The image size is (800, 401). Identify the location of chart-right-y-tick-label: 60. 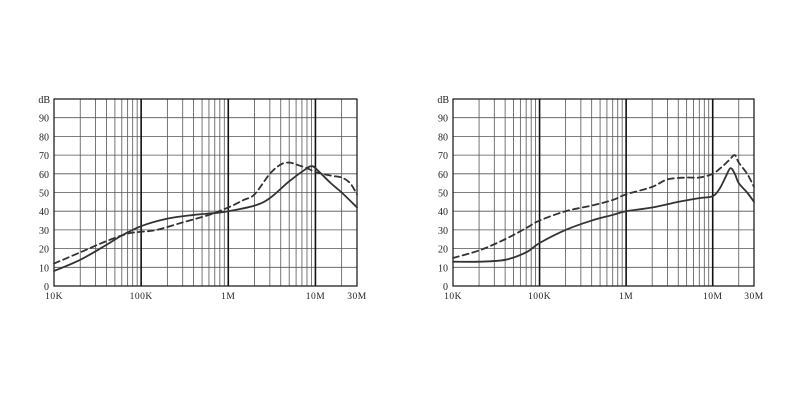
(443, 175).